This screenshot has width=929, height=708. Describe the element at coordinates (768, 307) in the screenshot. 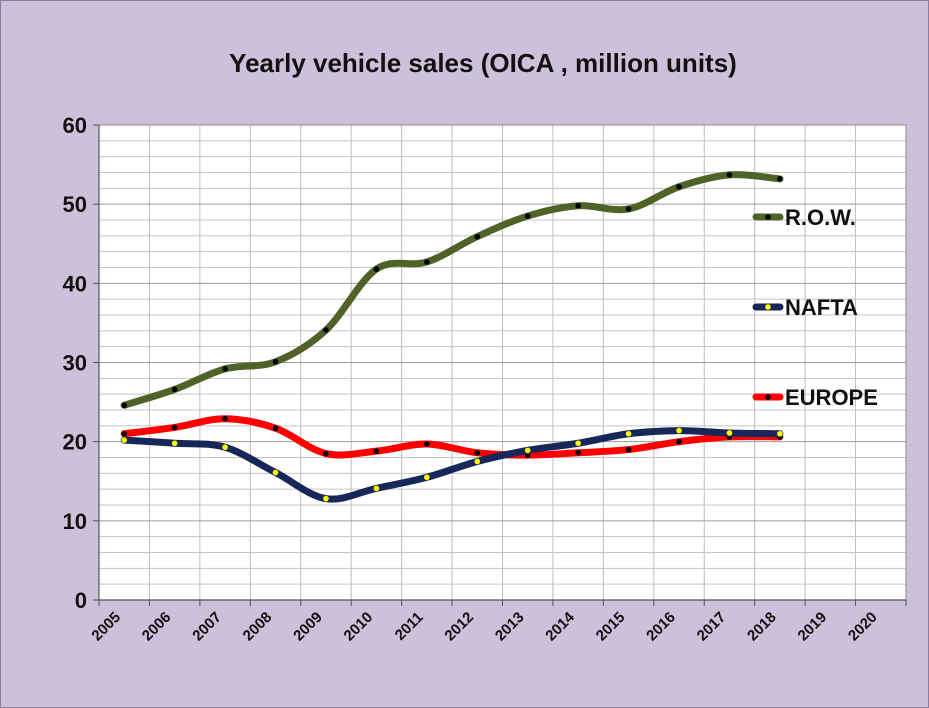

I see `legend-marker-nafta` at that location.